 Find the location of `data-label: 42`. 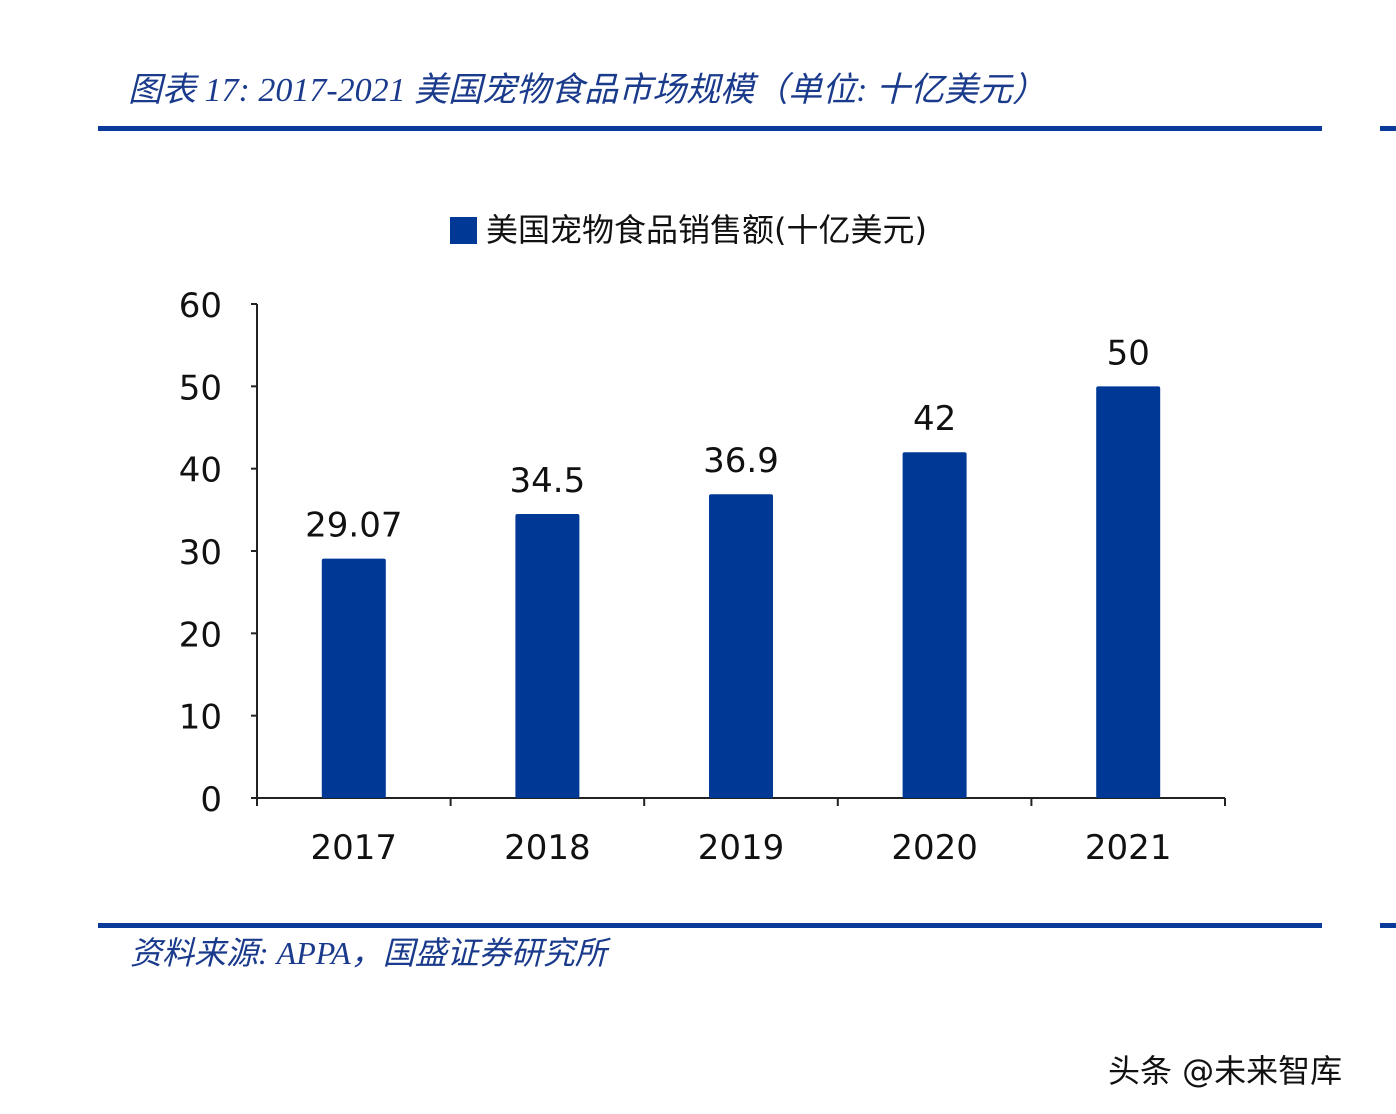

data-label: 42 is located at coordinates (934, 419).